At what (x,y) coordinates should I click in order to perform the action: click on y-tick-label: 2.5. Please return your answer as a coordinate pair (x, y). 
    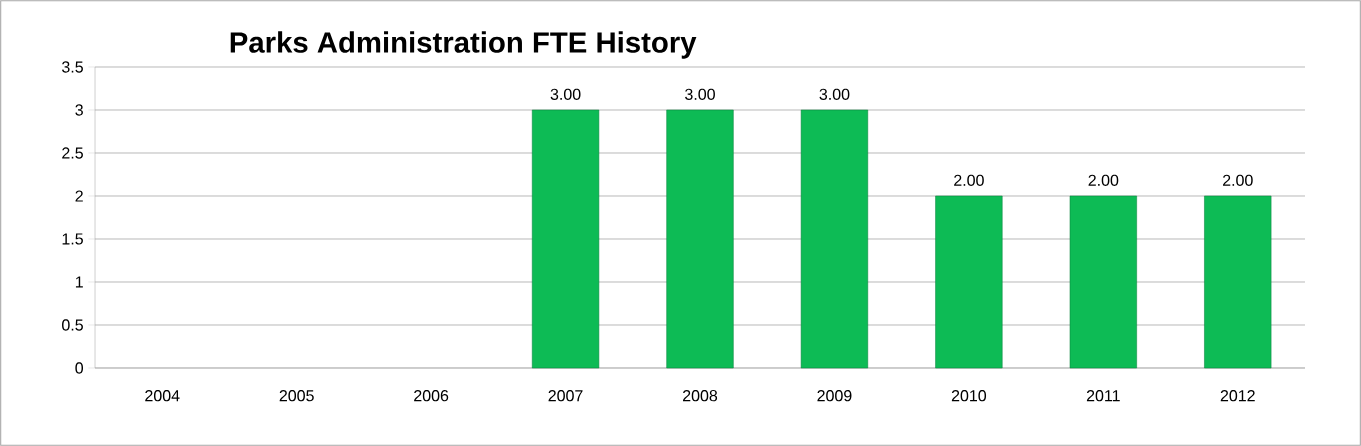
    Looking at the image, I should click on (72, 153).